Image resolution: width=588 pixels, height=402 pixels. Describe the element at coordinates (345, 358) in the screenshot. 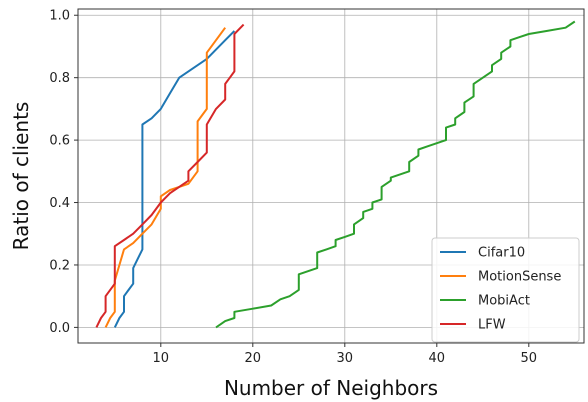

I see `x-tick-label: 30` at that location.